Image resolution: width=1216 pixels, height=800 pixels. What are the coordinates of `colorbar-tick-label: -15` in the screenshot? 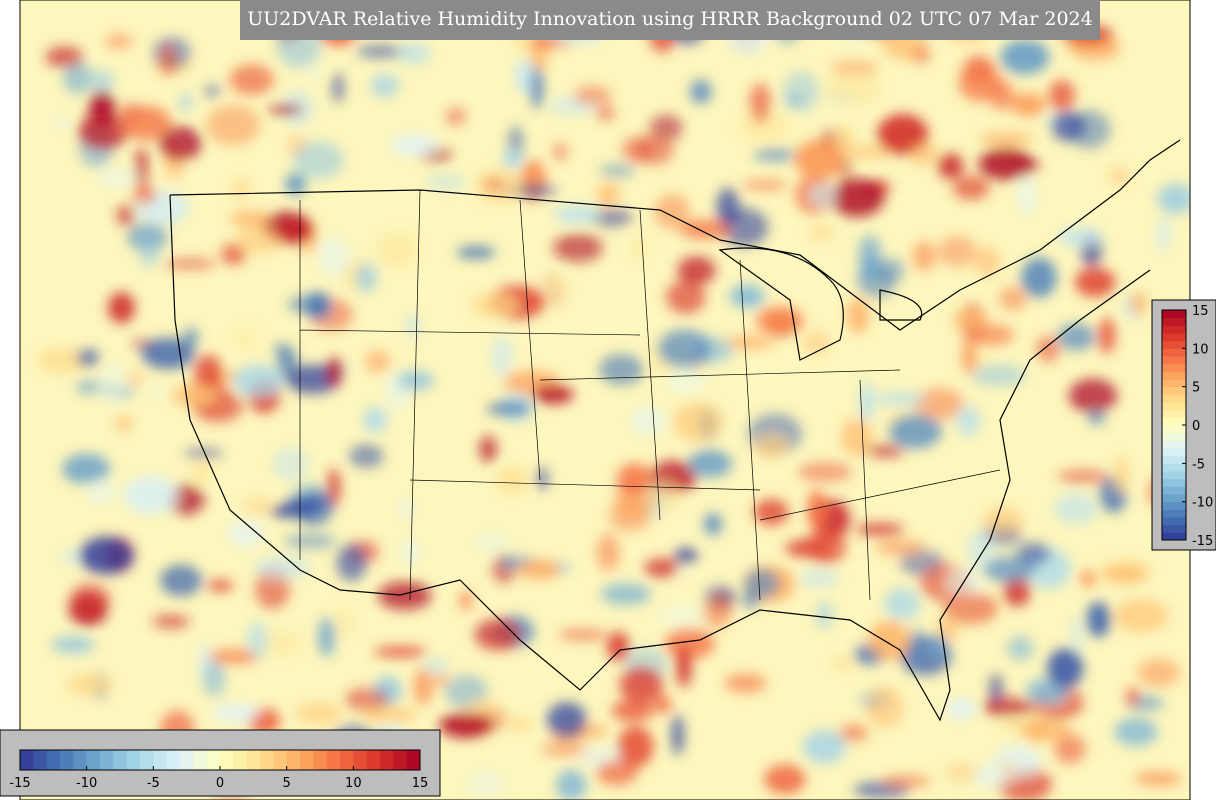 It's located at (1202, 541).